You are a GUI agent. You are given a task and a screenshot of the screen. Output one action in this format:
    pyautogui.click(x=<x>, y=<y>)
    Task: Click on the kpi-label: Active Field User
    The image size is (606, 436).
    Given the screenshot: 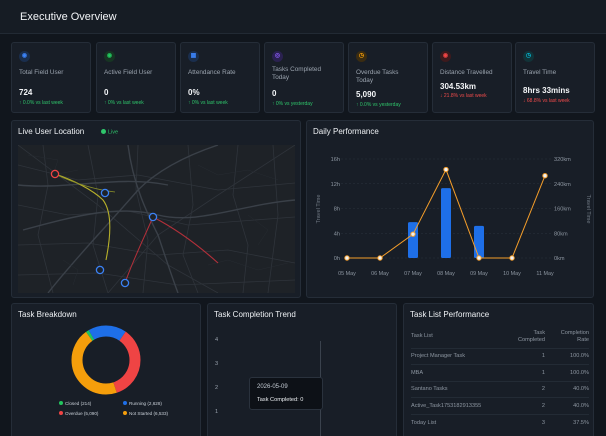 What is the action you would take?
    pyautogui.click(x=128, y=72)
    